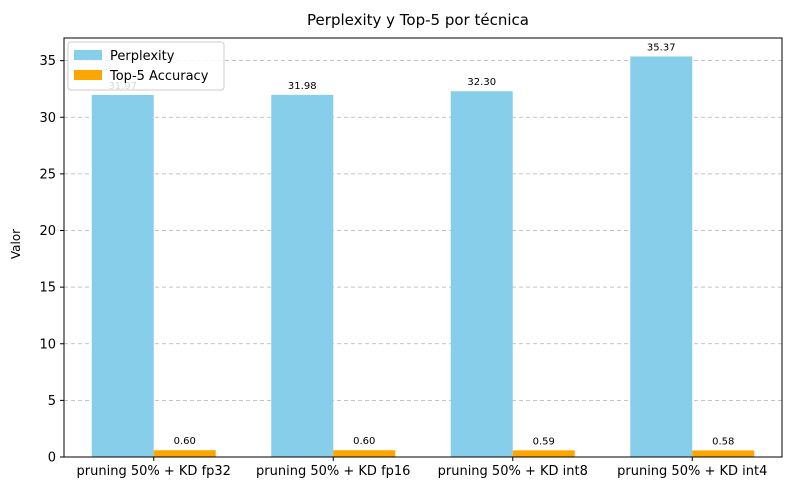 The height and width of the screenshot is (490, 790). What do you see at coordinates (333, 471) in the screenshot?
I see `x-tick-label: pruning 50% + KD fp16` at bounding box center [333, 471].